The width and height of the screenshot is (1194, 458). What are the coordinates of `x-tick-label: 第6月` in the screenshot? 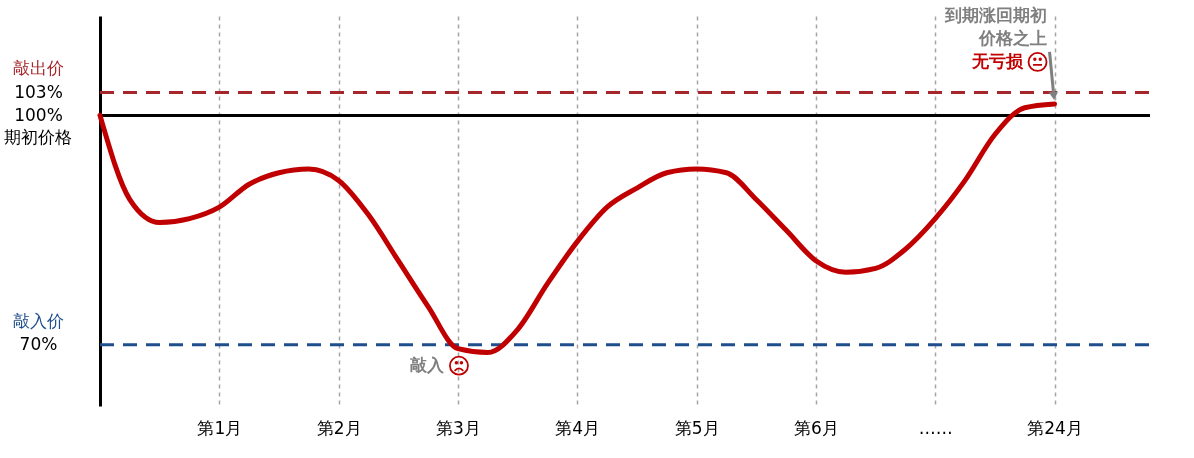 It's located at (816, 427).